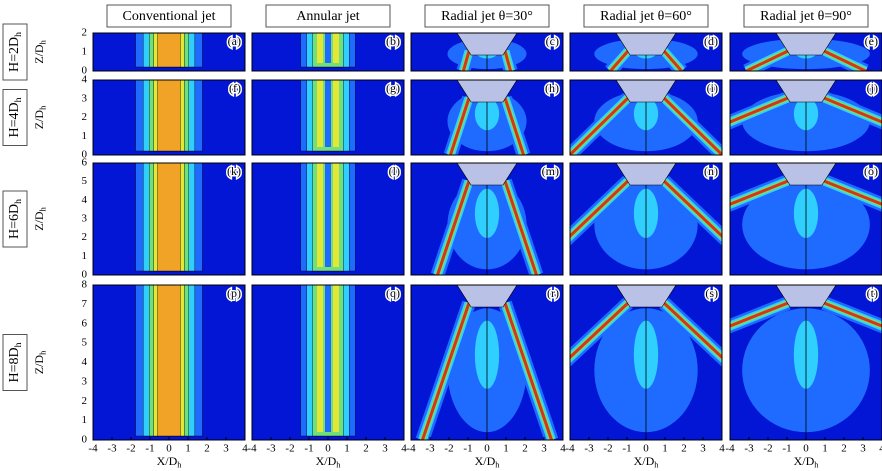 Image resolution: width=882 pixels, height=471 pixels. What do you see at coordinates (684, 449) in the screenshot?
I see `x-tick-label: 2` at bounding box center [684, 449].